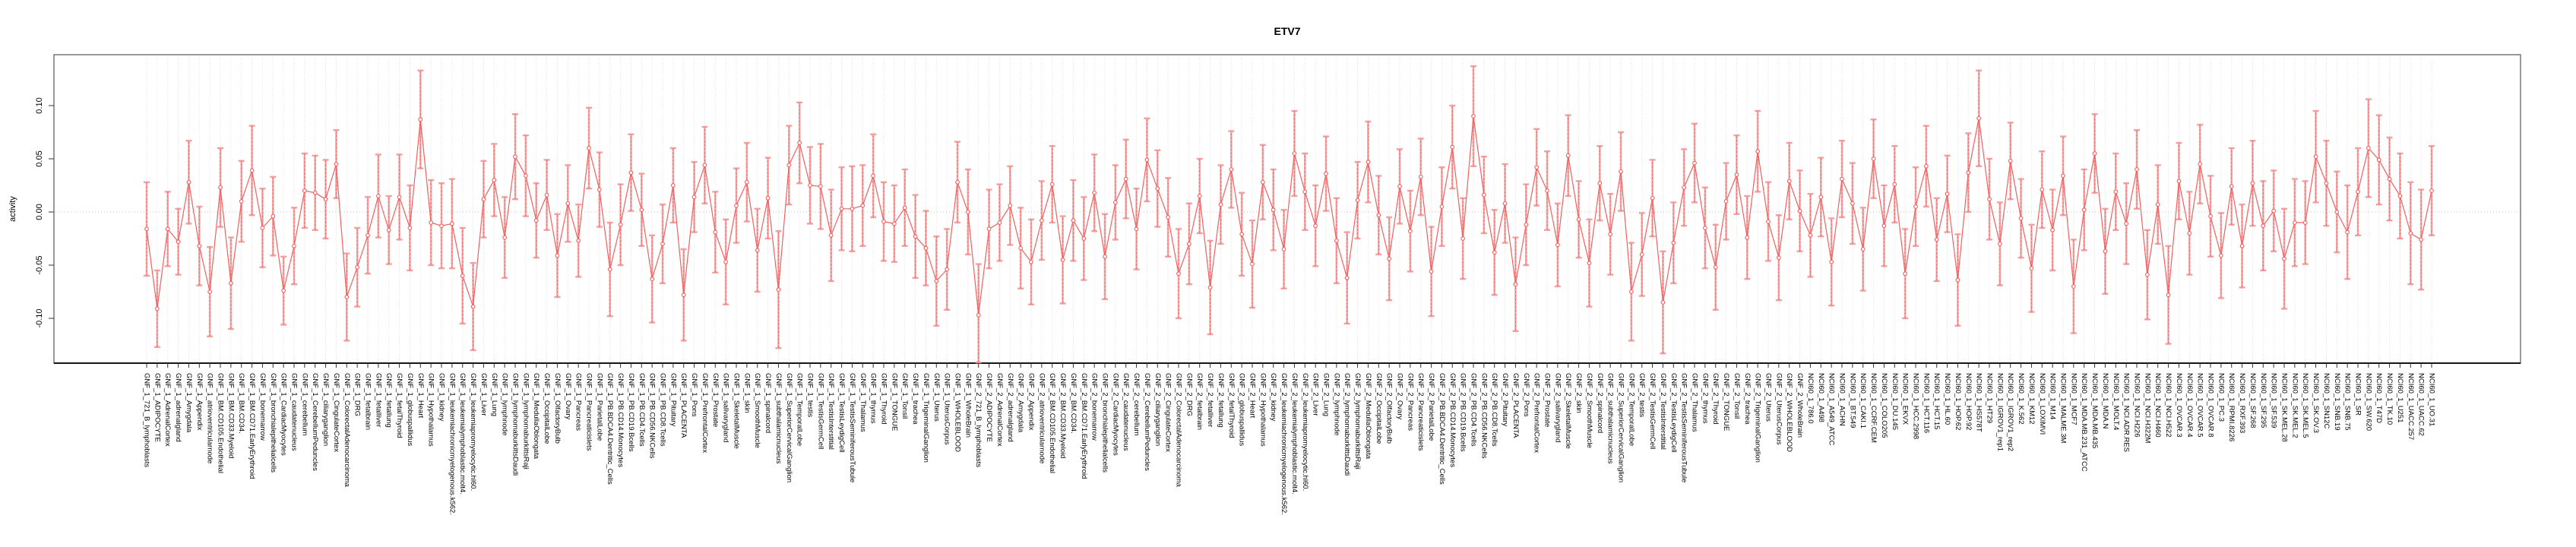 Image resolution: width=2576 pixels, height=547 pixels. What do you see at coordinates (737, 411) in the screenshot?
I see `x-tick-label: GNF_1_SkeletalMuscle` at bounding box center [737, 411].